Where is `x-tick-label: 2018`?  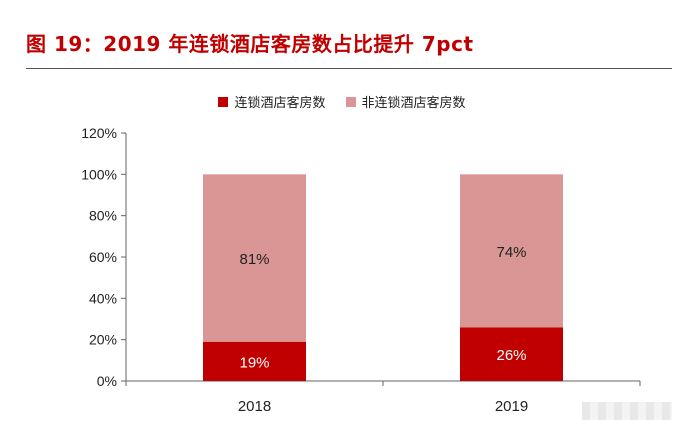 x-tick-label: 2018 is located at coordinates (254, 406).